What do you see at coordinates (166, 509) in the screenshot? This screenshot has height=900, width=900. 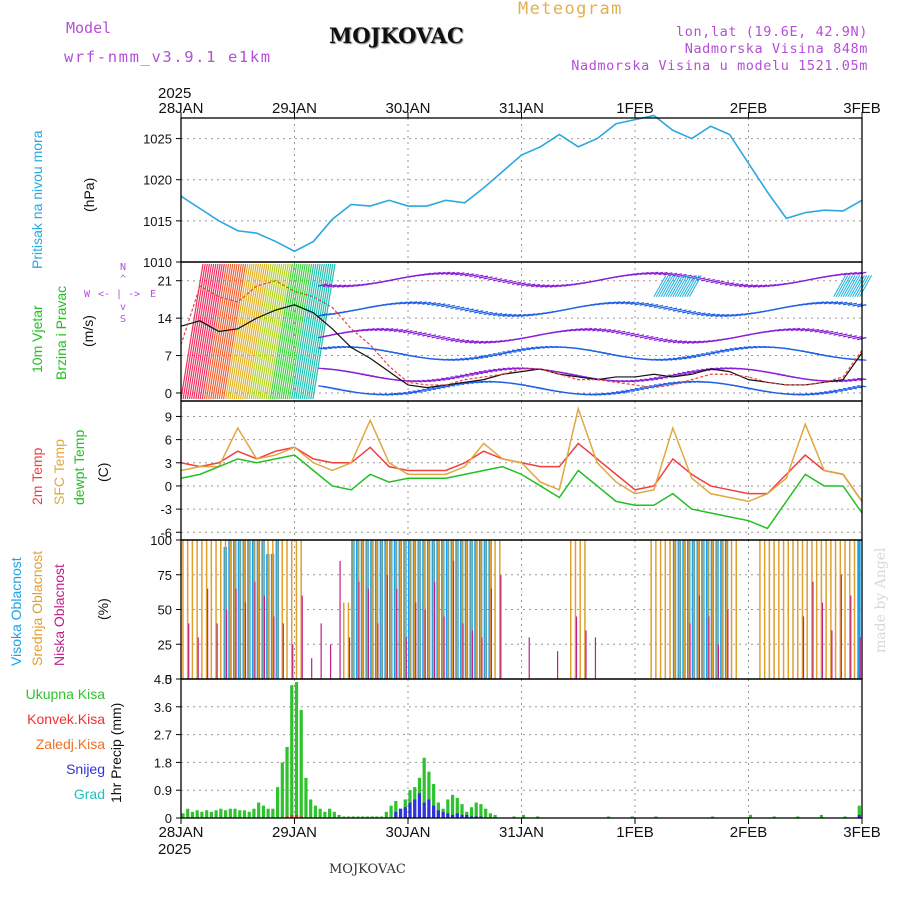 I see `temp-tick-label: -3` at bounding box center [166, 509].